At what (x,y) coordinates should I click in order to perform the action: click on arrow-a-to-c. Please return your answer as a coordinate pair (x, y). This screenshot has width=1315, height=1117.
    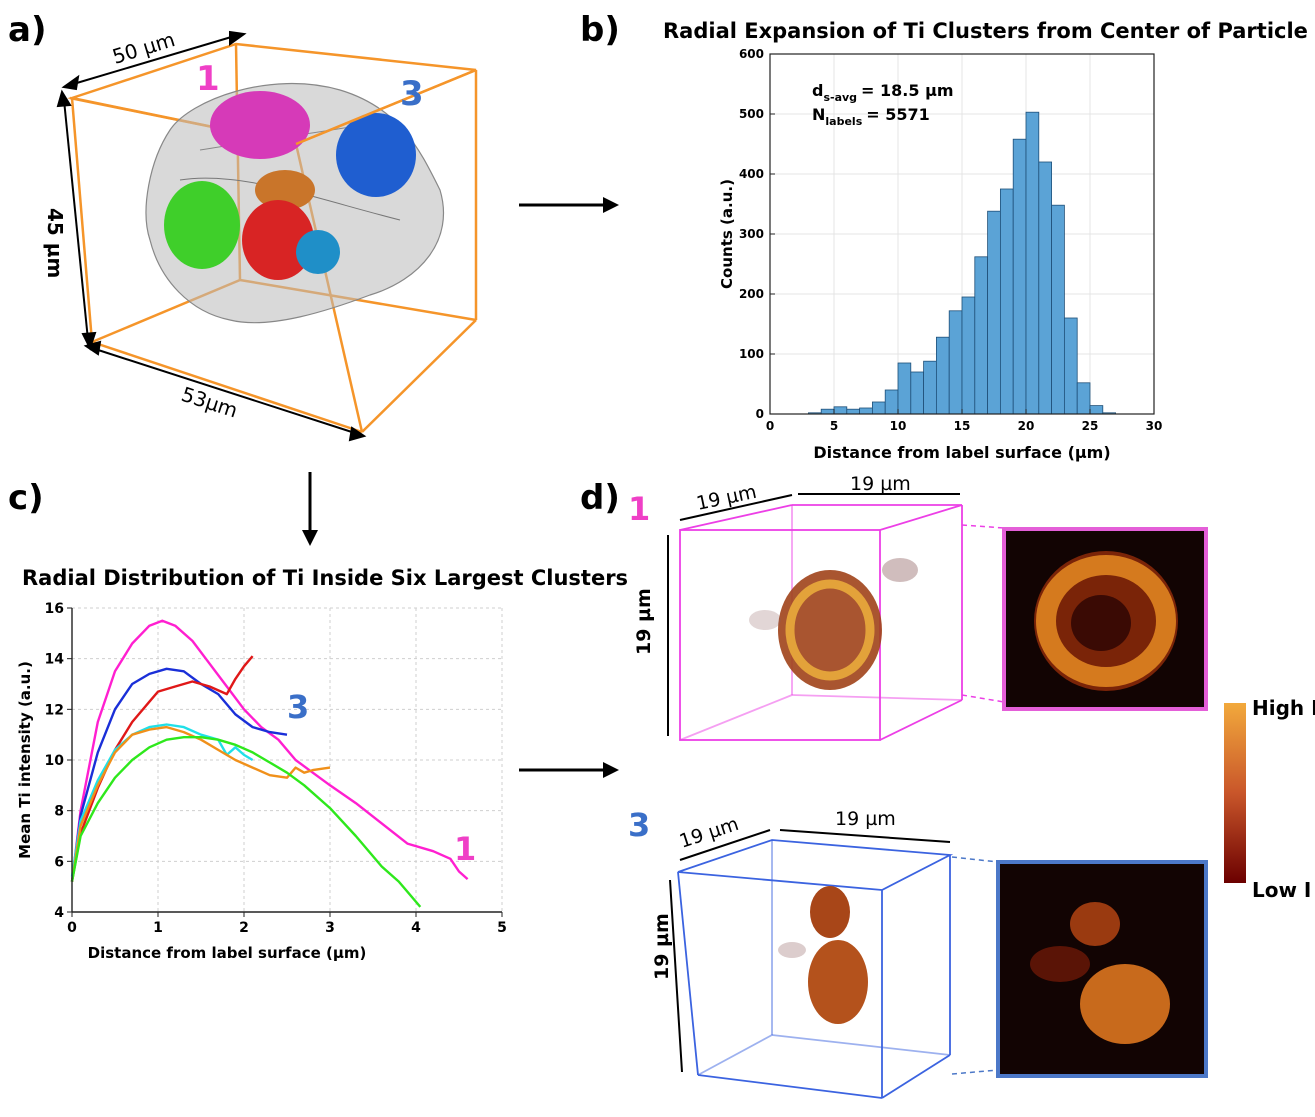
    Looking at the image, I should click on (310, 509).